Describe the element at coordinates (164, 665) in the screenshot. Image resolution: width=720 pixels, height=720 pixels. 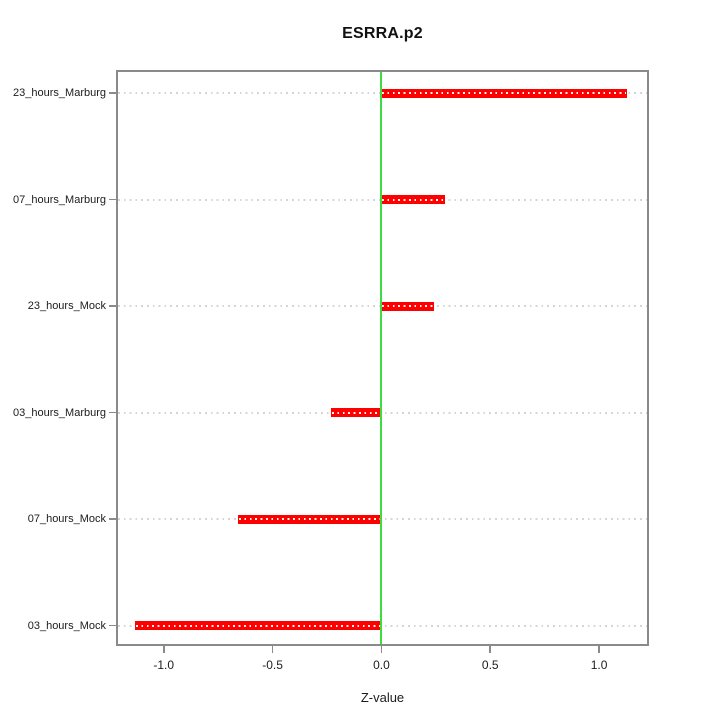
I see `x-axis-tick-label: -1.0` at that location.